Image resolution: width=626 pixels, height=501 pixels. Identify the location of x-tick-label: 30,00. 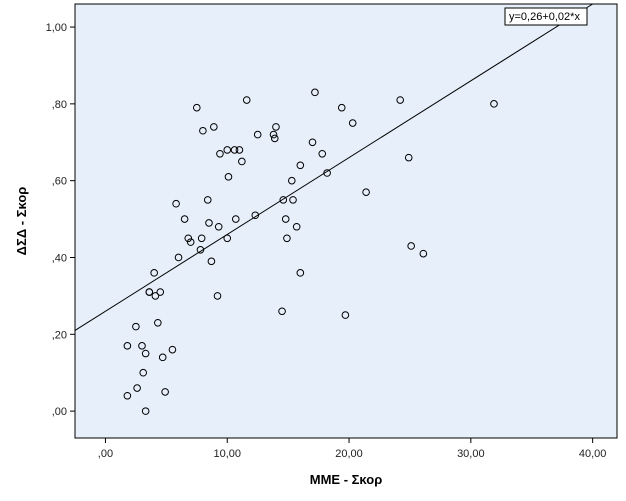
(471, 454).